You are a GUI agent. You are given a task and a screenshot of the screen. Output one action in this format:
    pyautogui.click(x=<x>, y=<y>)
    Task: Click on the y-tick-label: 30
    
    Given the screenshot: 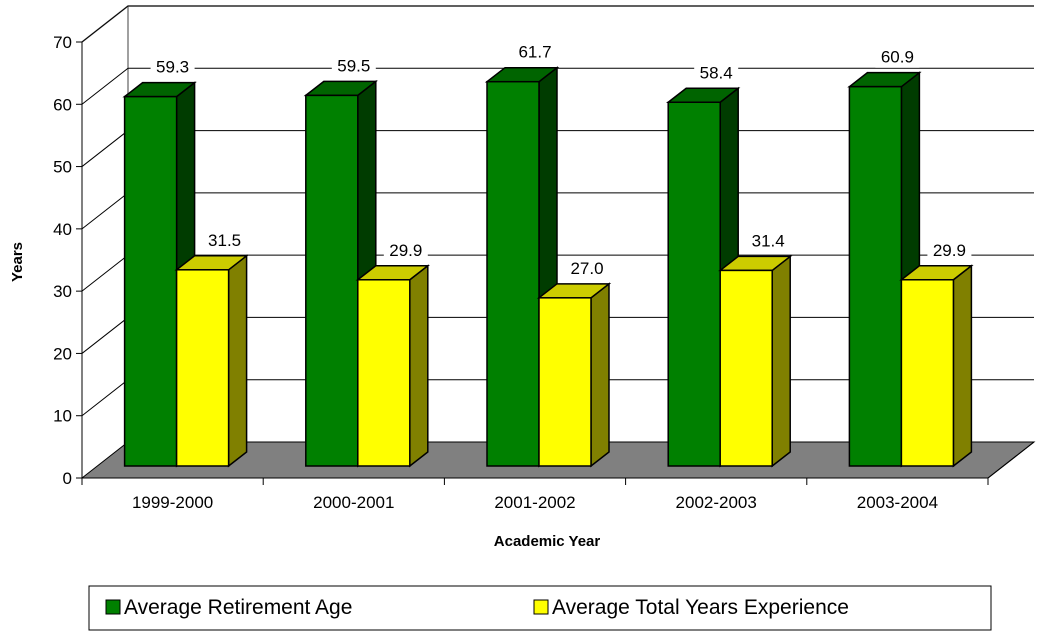 What is the action you would take?
    pyautogui.click(x=62, y=291)
    